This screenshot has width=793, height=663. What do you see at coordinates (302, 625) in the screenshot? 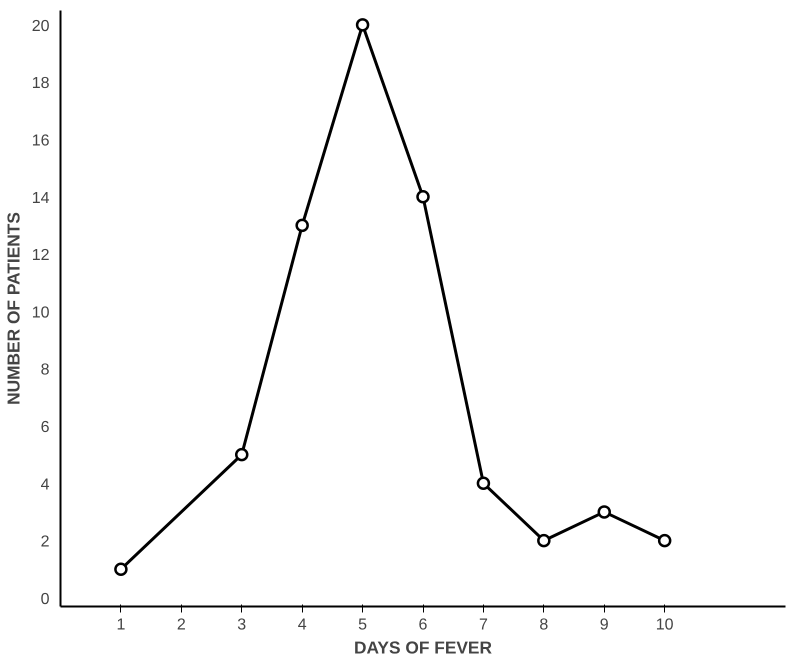
I see `x-tick-label: 4` at bounding box center [302, 625].